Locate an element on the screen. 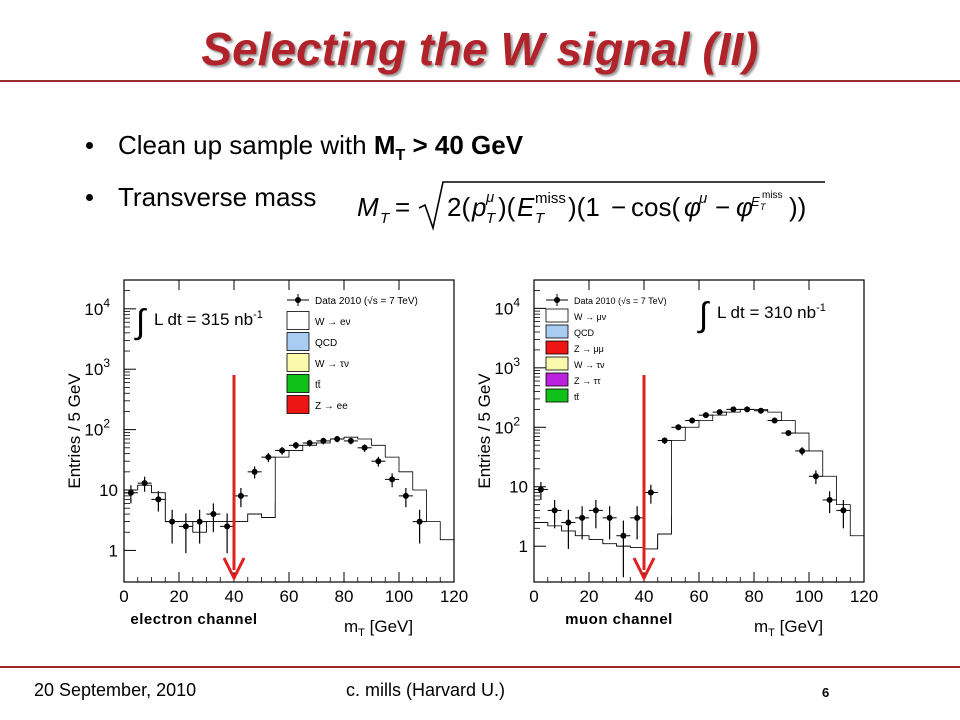 This screenshot has width=960, height=720. legend-label: W → μν is located at coordinates (590, 317).